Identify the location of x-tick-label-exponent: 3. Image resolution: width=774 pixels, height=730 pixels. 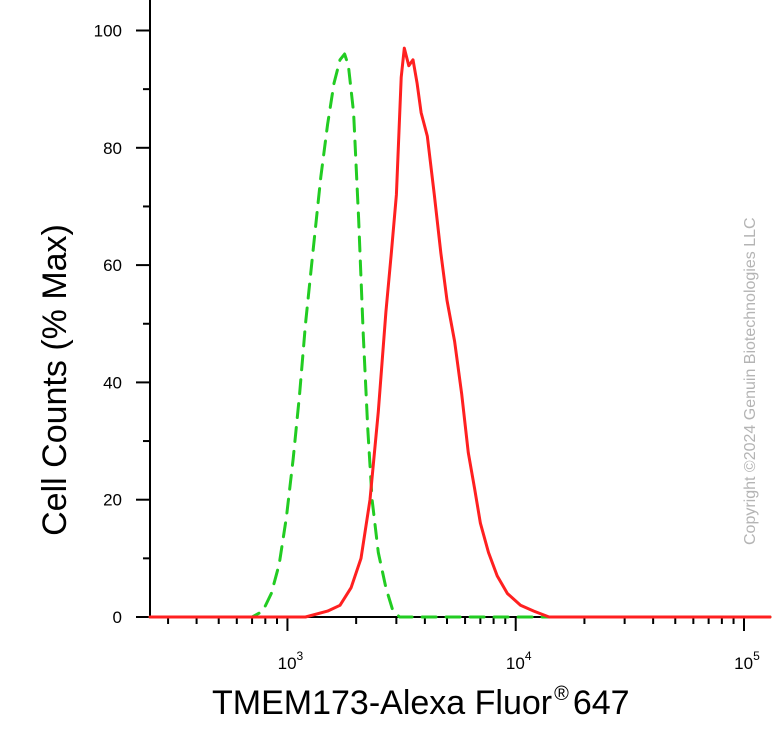
(300, 656).